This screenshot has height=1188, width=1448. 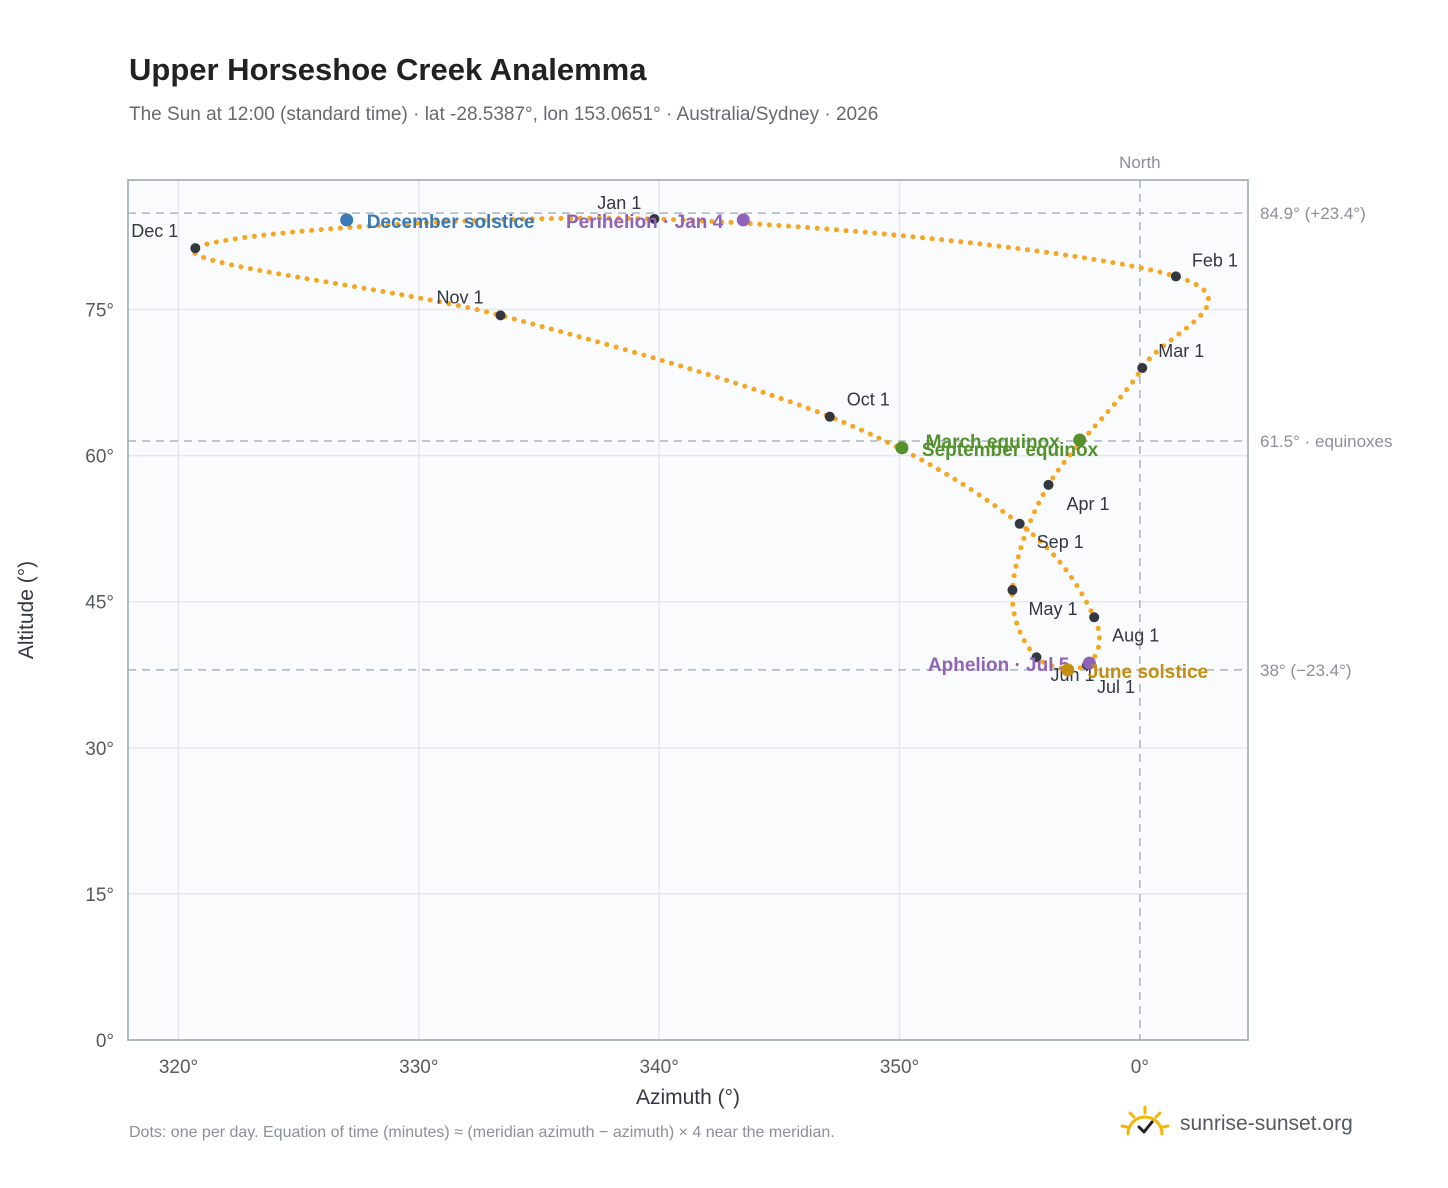 What do you see at coordinates (688, 1097) in the screenshot?
I see `x-axis-label: Azimuth (°)` at bounding box center [688, 1097].